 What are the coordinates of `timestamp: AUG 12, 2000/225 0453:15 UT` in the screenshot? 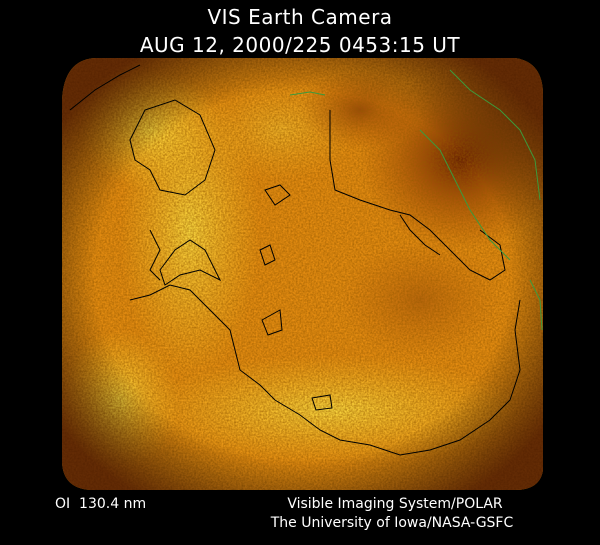 It's located at (300, 45).